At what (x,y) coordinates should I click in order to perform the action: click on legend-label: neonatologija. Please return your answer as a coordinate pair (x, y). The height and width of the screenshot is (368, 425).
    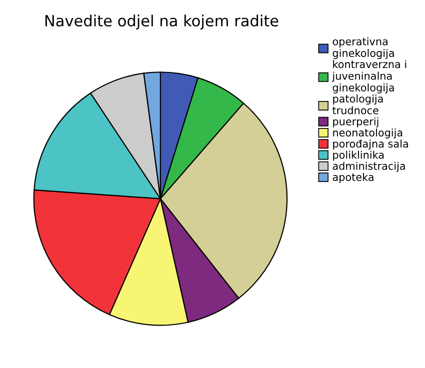
    Looking at the image, I should click on (367, 133).